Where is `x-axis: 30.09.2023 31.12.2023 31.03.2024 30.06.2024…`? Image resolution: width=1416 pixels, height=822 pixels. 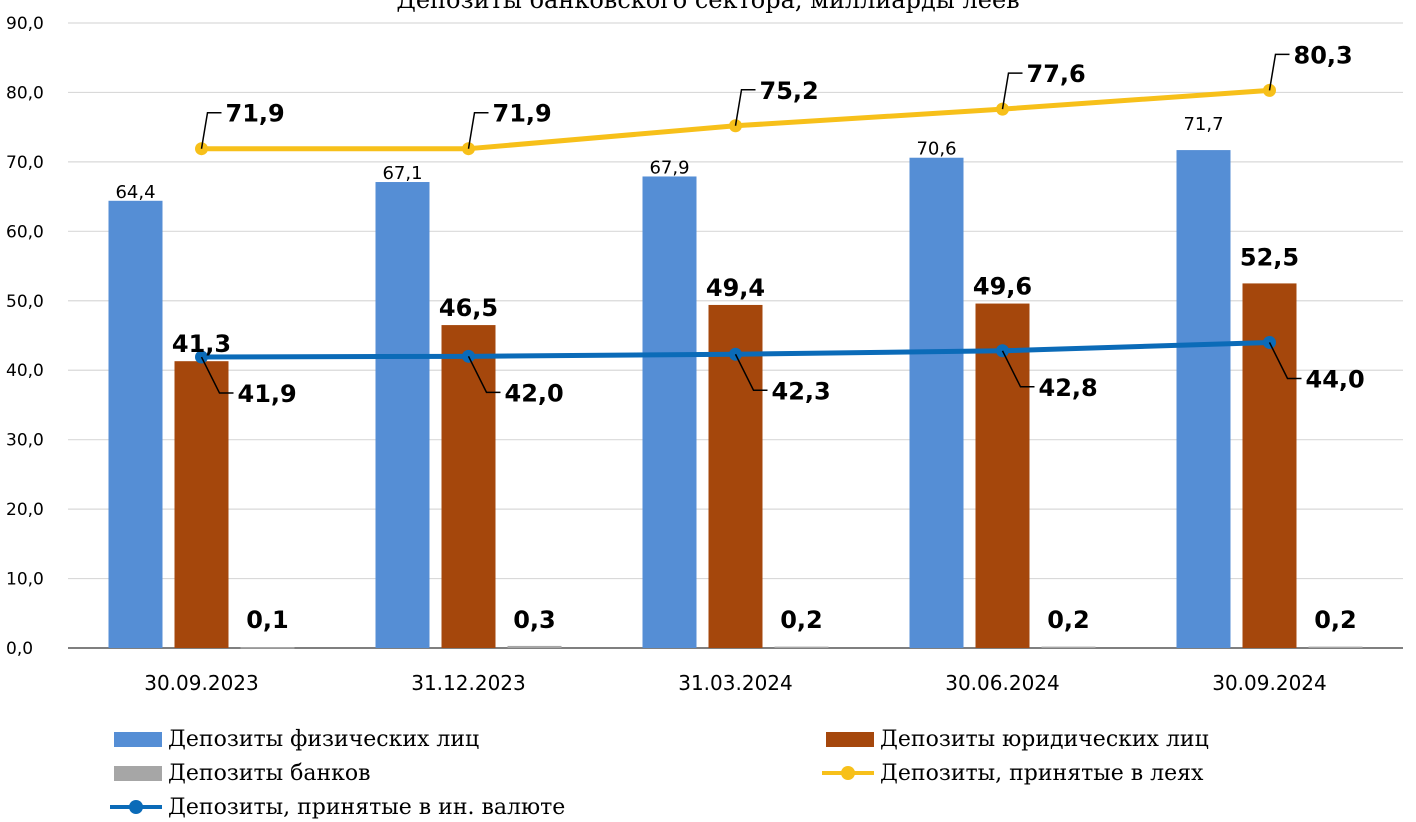
x-axis: 30.09.2023 31.12.2023 31.03.2024 30.06.2024… is located at coordinates (735, 683).